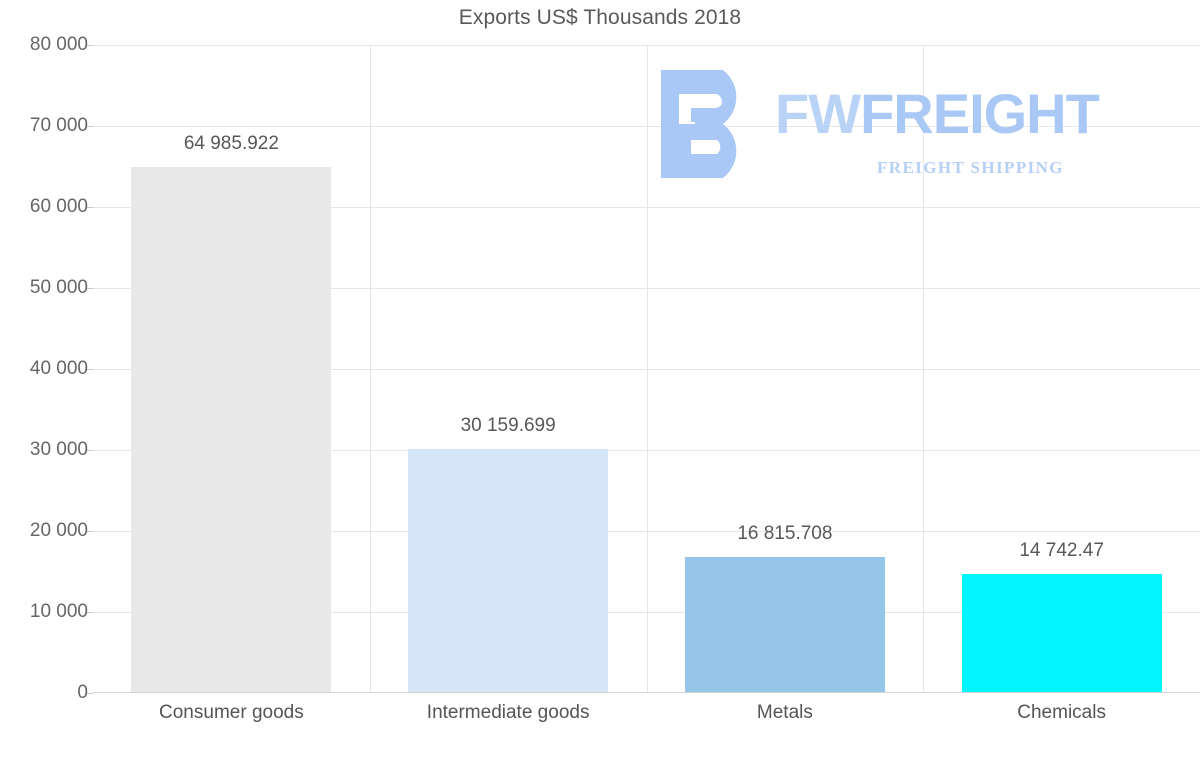 This screenshot has height=763, width=1200. Describe the element at coordinates (1061, 550) in the screenshot. I see `bar-value-label: 14 742.47` at that location.